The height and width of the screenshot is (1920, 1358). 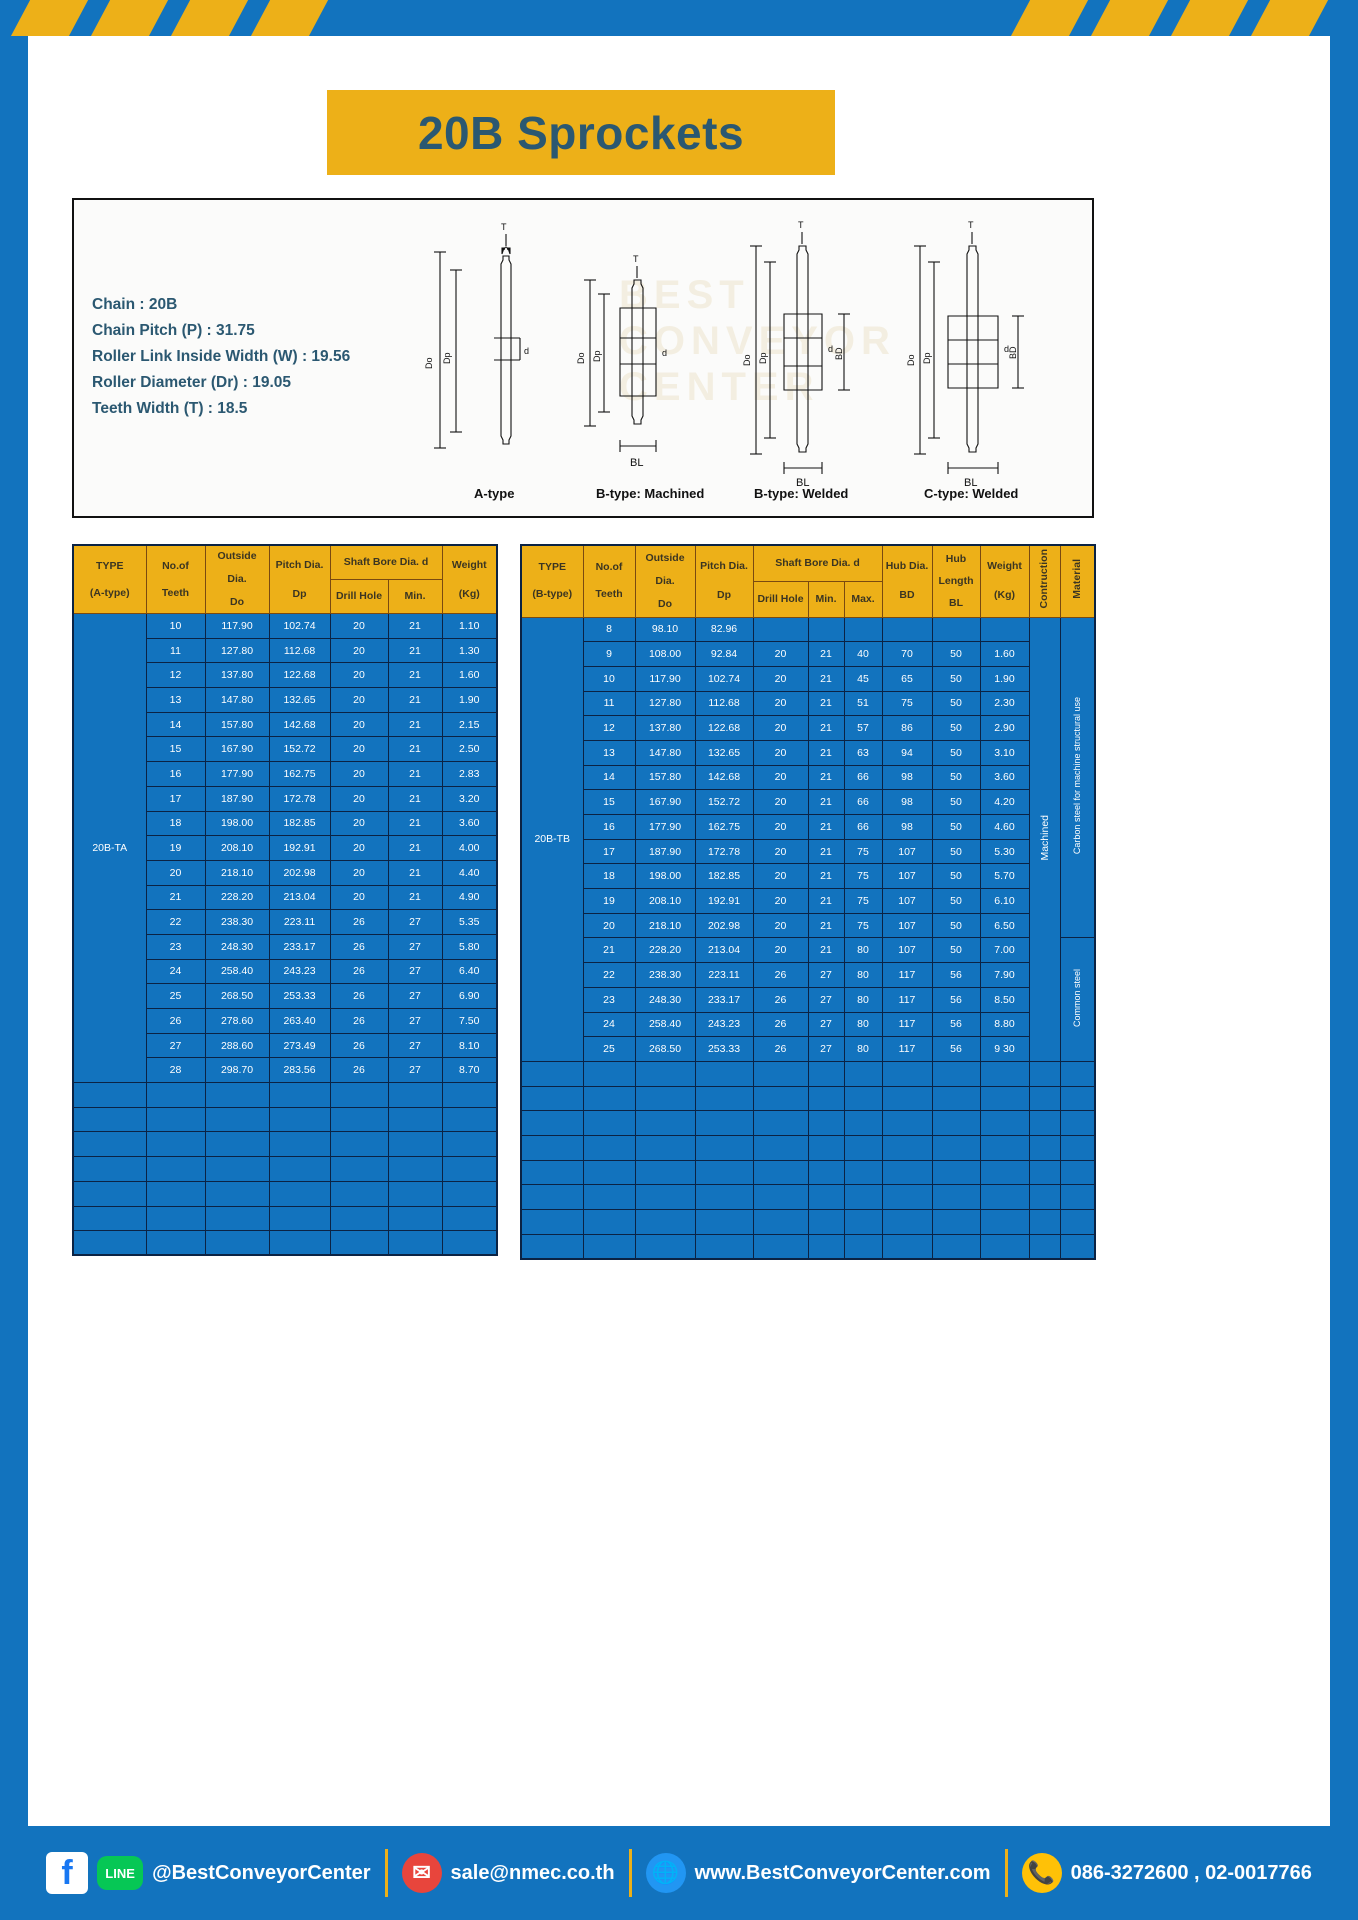 I want to click on th-a-pd-l1: Pitch Dia., so click(x=299, y=564).